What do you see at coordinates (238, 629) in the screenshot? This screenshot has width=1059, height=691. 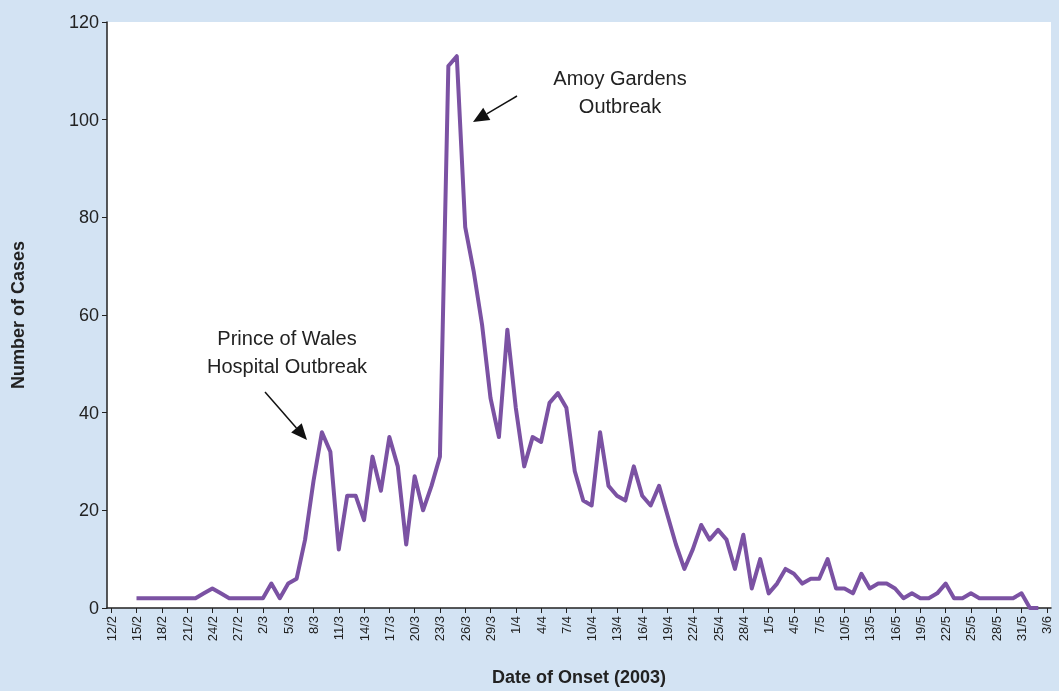 I see `x-tick-label: 27/2` at bounding box center [238, 629].